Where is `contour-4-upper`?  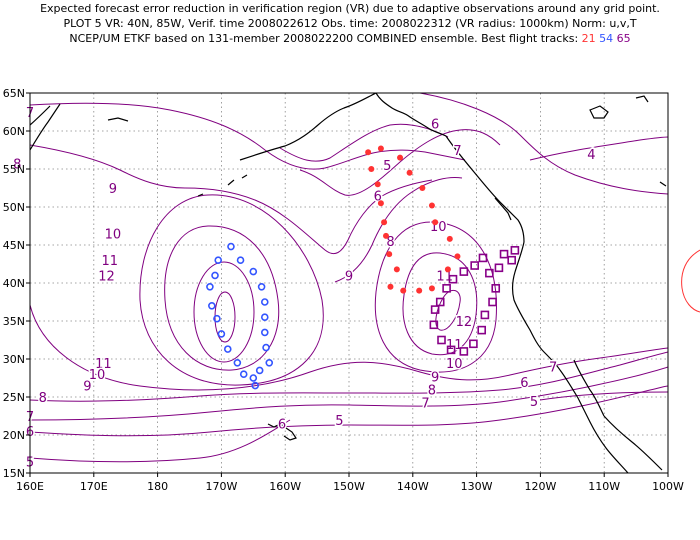 contour-4-upper is located at coordinates (543, 144).